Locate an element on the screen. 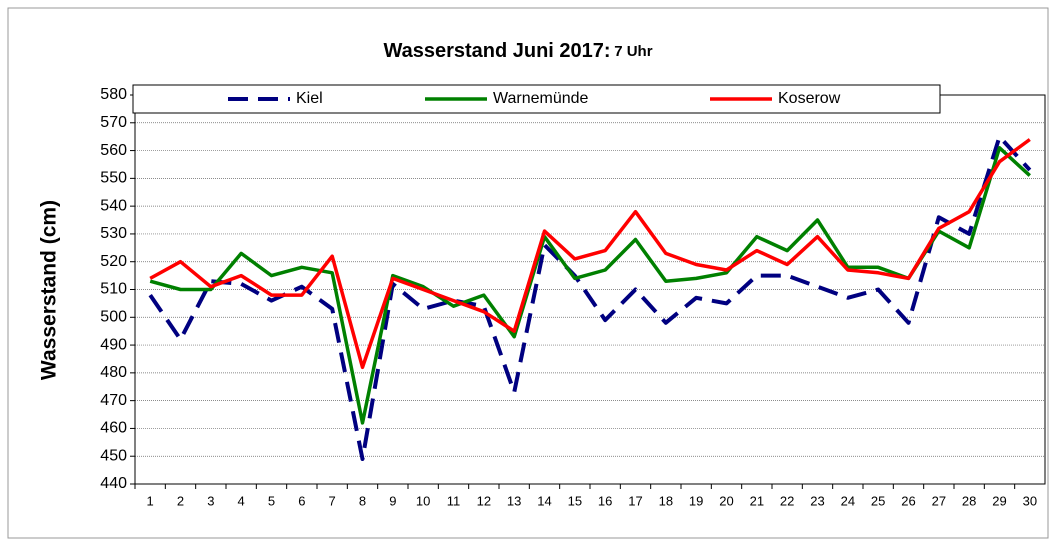 Image resolution: width=1052 pixels, height=543 pixels. x-tick-label: 25 is located at coordinates (878, 500).